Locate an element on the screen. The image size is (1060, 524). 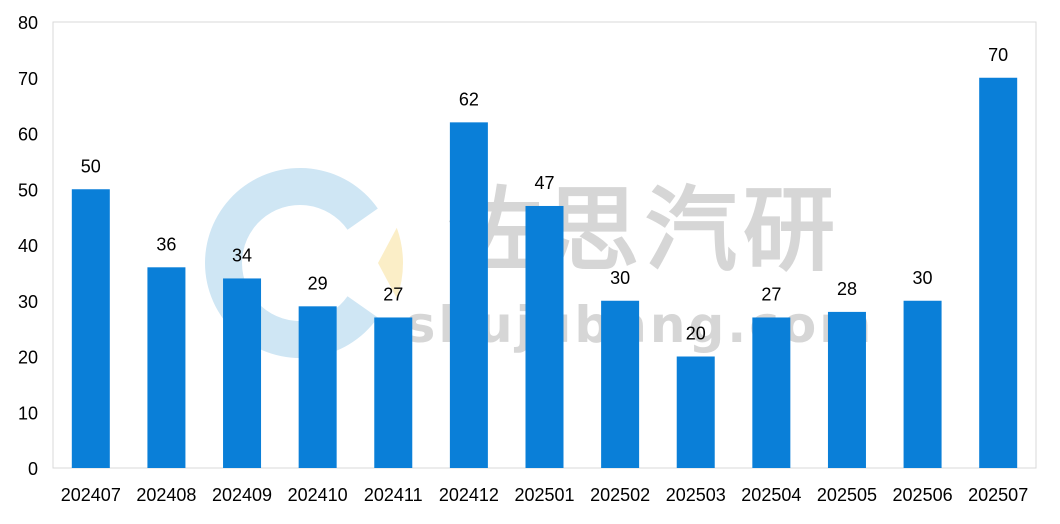
x-tick-label: 202409 is located at coordinates (242, 495).